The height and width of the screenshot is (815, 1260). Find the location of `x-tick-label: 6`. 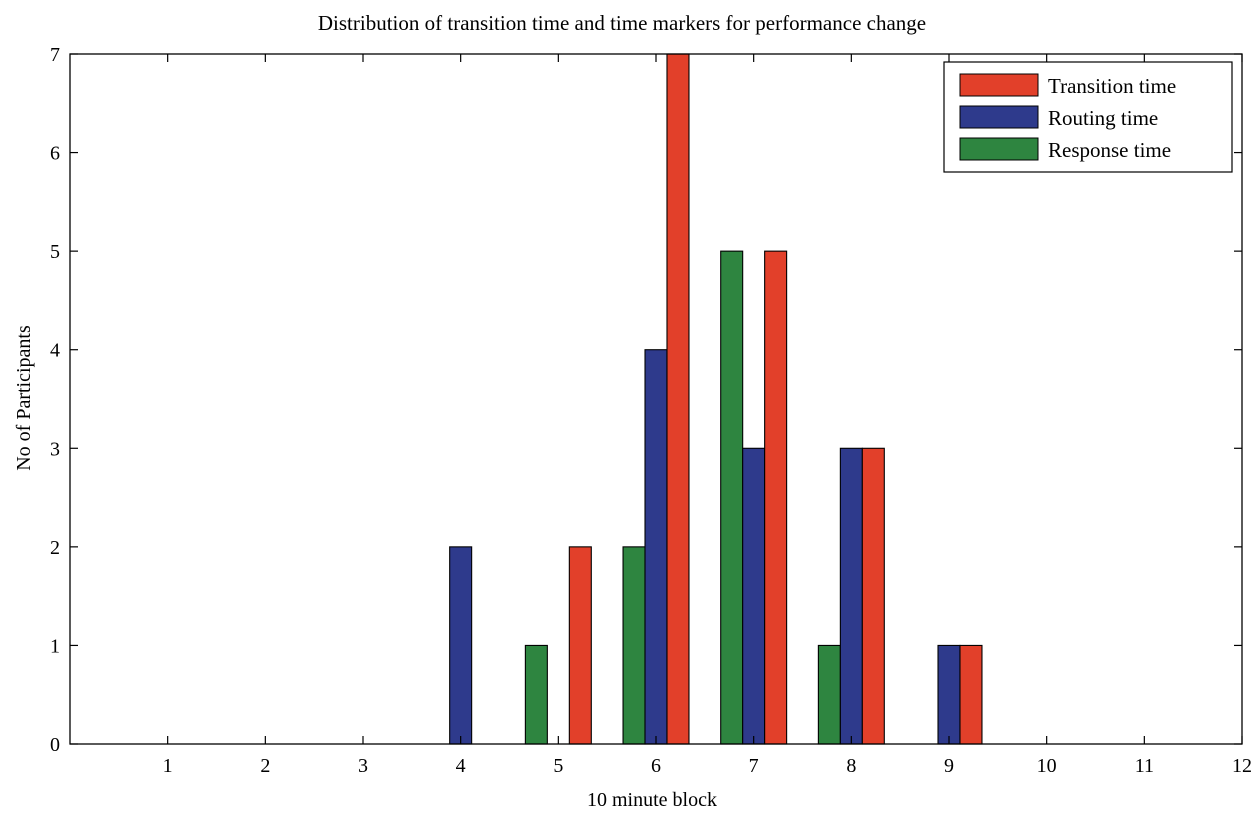

x-tick-label: 6 is located at coordinates (656, 766).